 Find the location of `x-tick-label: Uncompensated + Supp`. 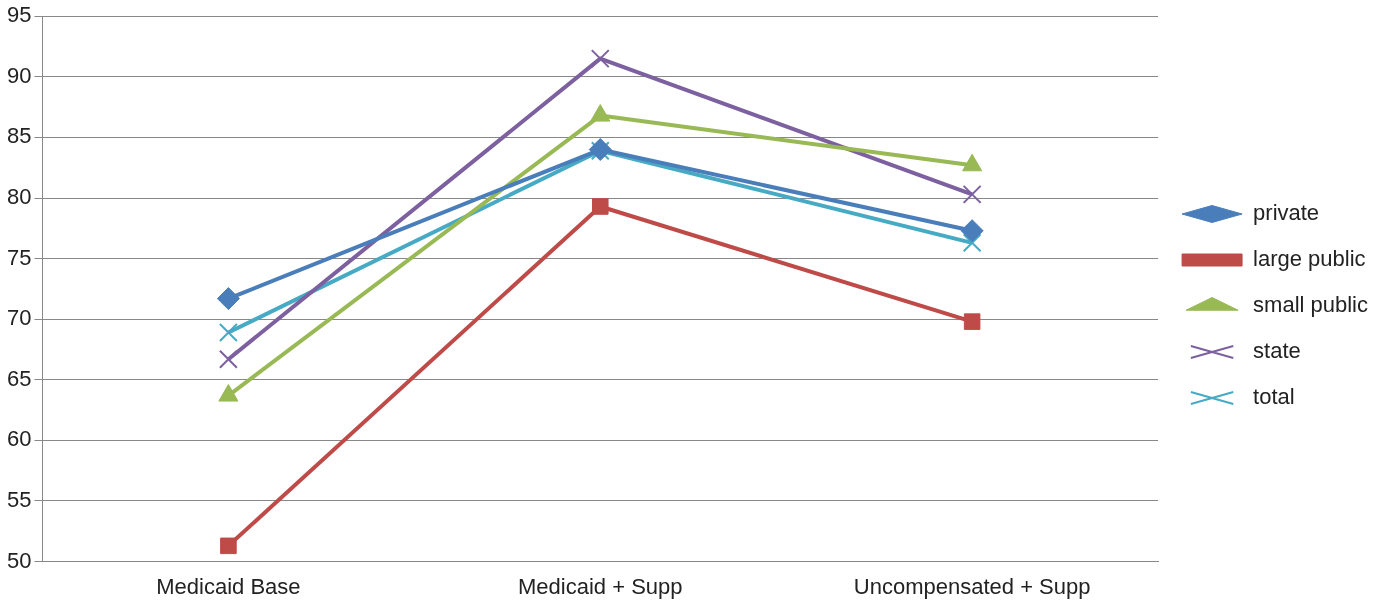

x-tick-label: Uncompensated + Supp is located at coordinates (972, 586).